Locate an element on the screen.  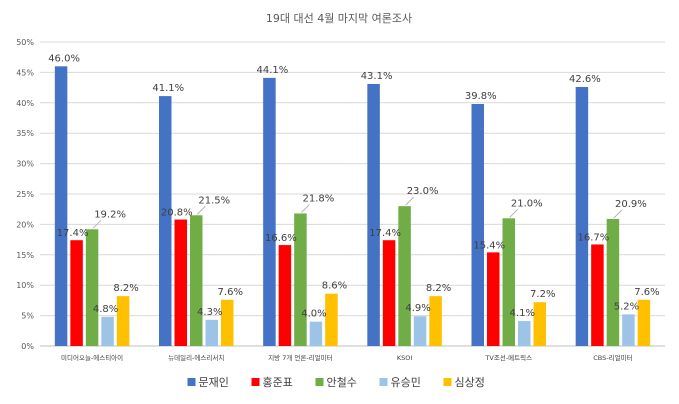
data-label: 21.8% is located at coordinates (319, 198).